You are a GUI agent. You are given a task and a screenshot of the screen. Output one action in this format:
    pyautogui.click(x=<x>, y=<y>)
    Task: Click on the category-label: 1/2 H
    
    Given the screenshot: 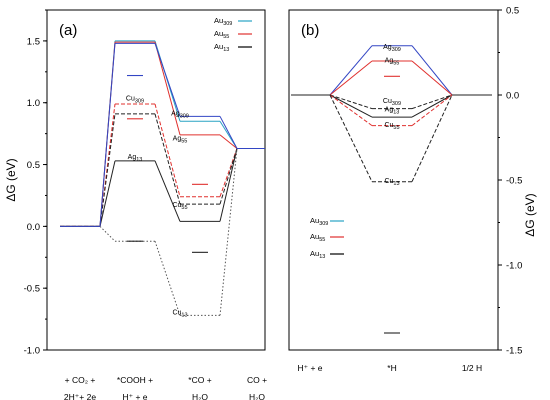 What is the action you would take?
    pyautogui.click(x=472, y=368)
    